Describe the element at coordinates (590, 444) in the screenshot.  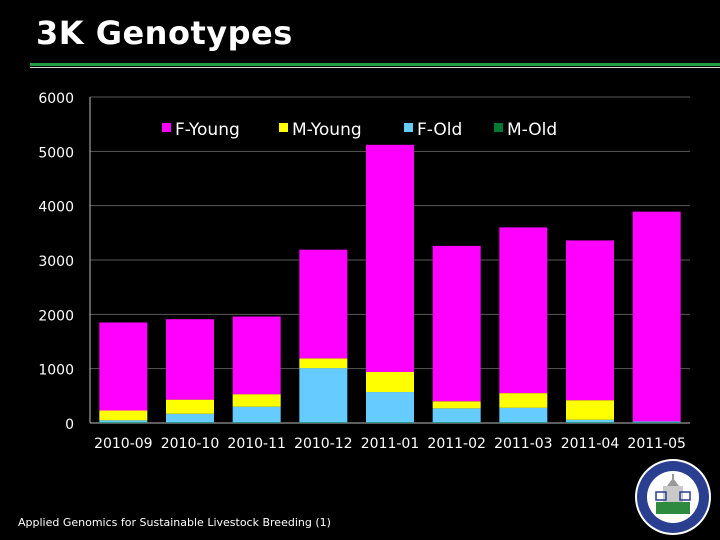
I see `x-tick-label: 2011-04` at that location.